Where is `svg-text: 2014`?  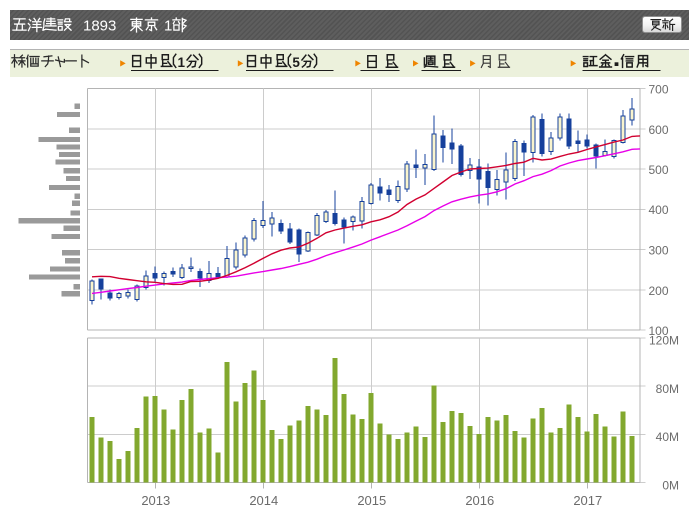
svg-text: 2014 is located at coordinates (263, 500).